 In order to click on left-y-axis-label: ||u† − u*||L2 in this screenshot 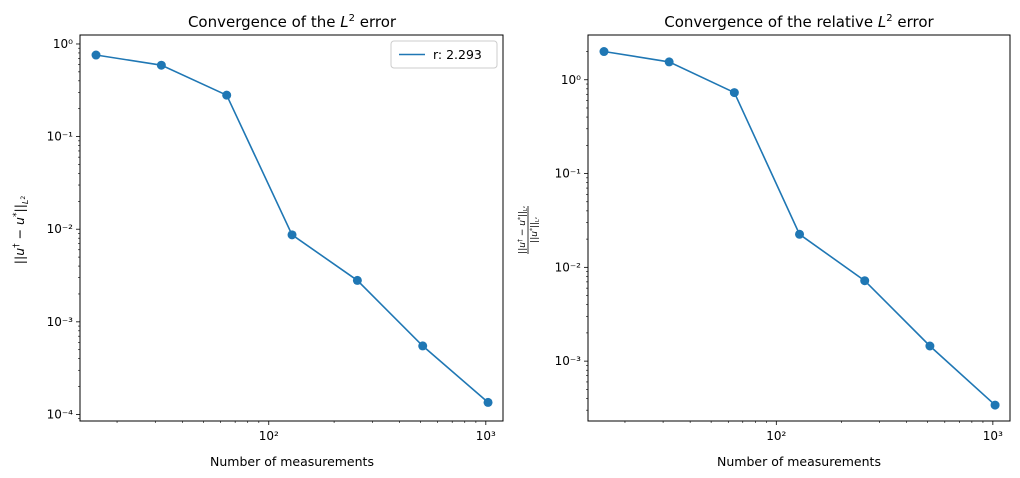, I will do `click(21, 230)`.